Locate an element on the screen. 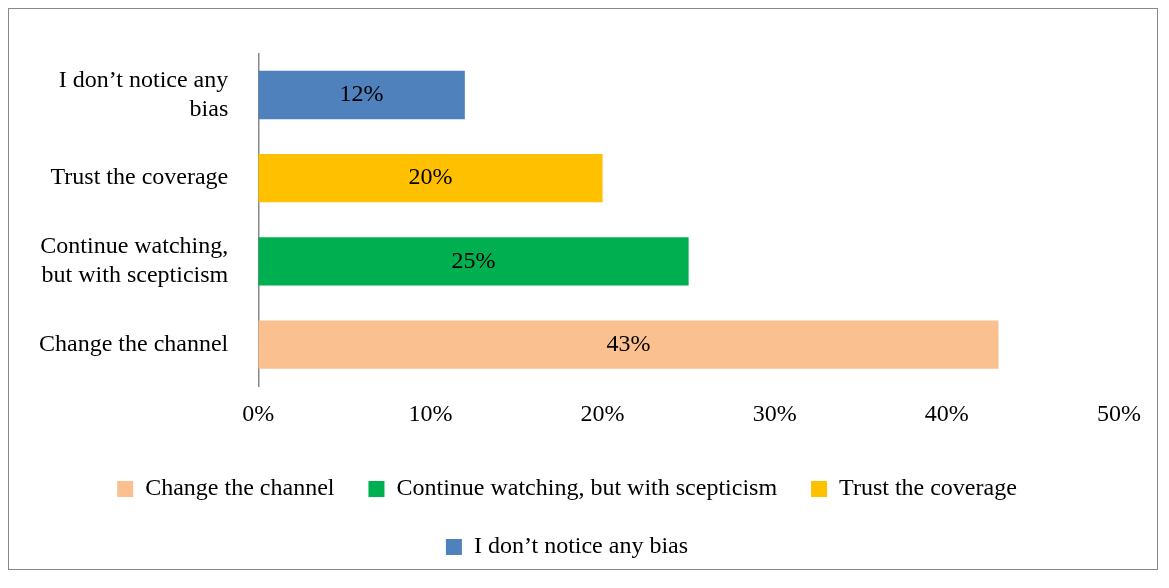 The width and height of the screenshot is (1169, 588). legend-label: Change the channel is located at coordinates (240, 487).